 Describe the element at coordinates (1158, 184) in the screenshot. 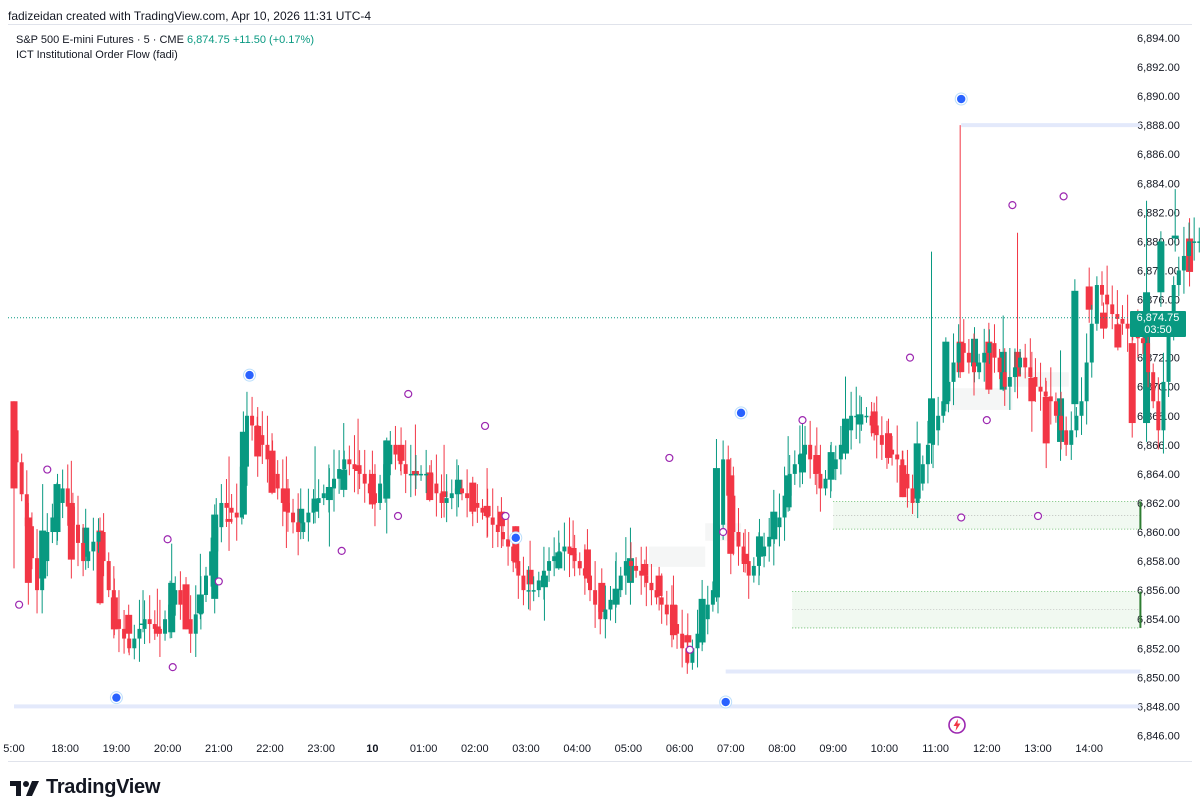

I see `y-tick-label: 6,884.00` at that location.